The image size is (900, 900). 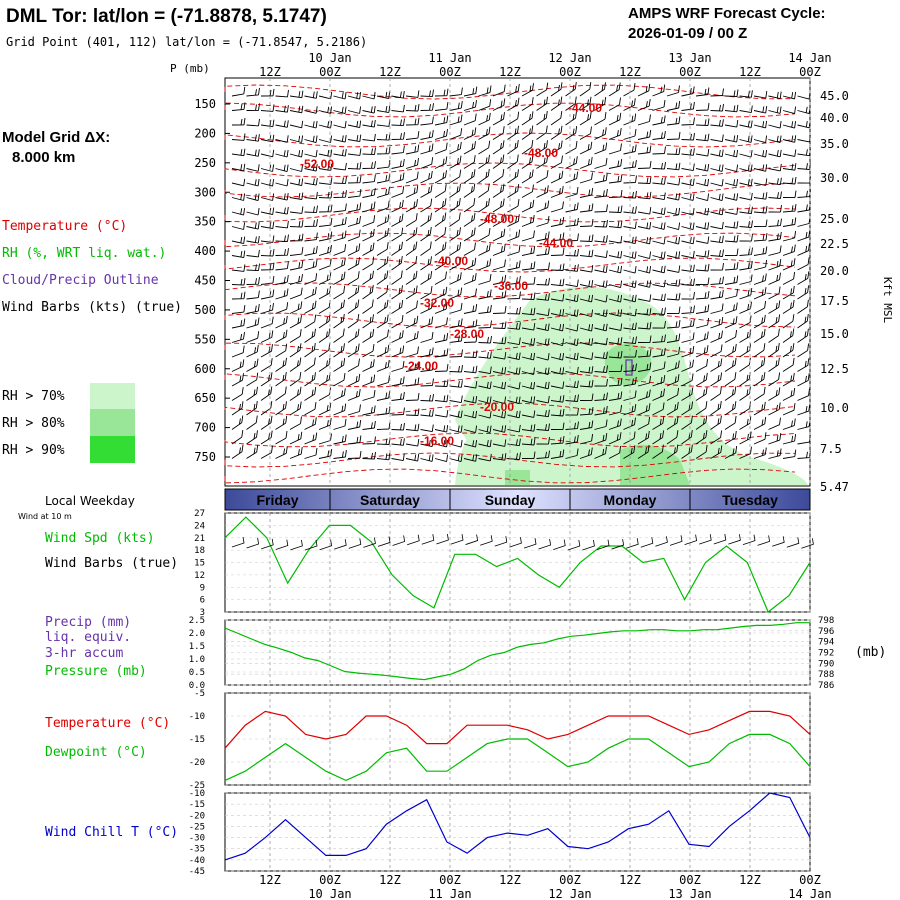 What do you see at coordinates (517, 652) in the screenshot?
I see `pressure-panel-frame` at bounding box center [517, 652].